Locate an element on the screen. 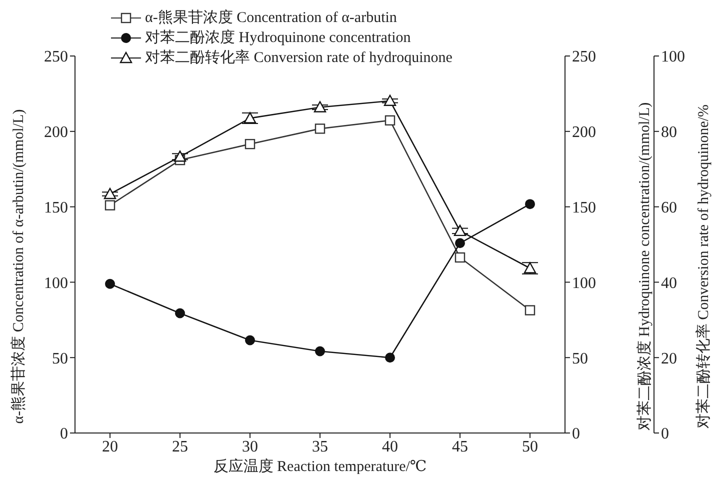  x-tick-label: 50 is located at coordinates (530, 447).